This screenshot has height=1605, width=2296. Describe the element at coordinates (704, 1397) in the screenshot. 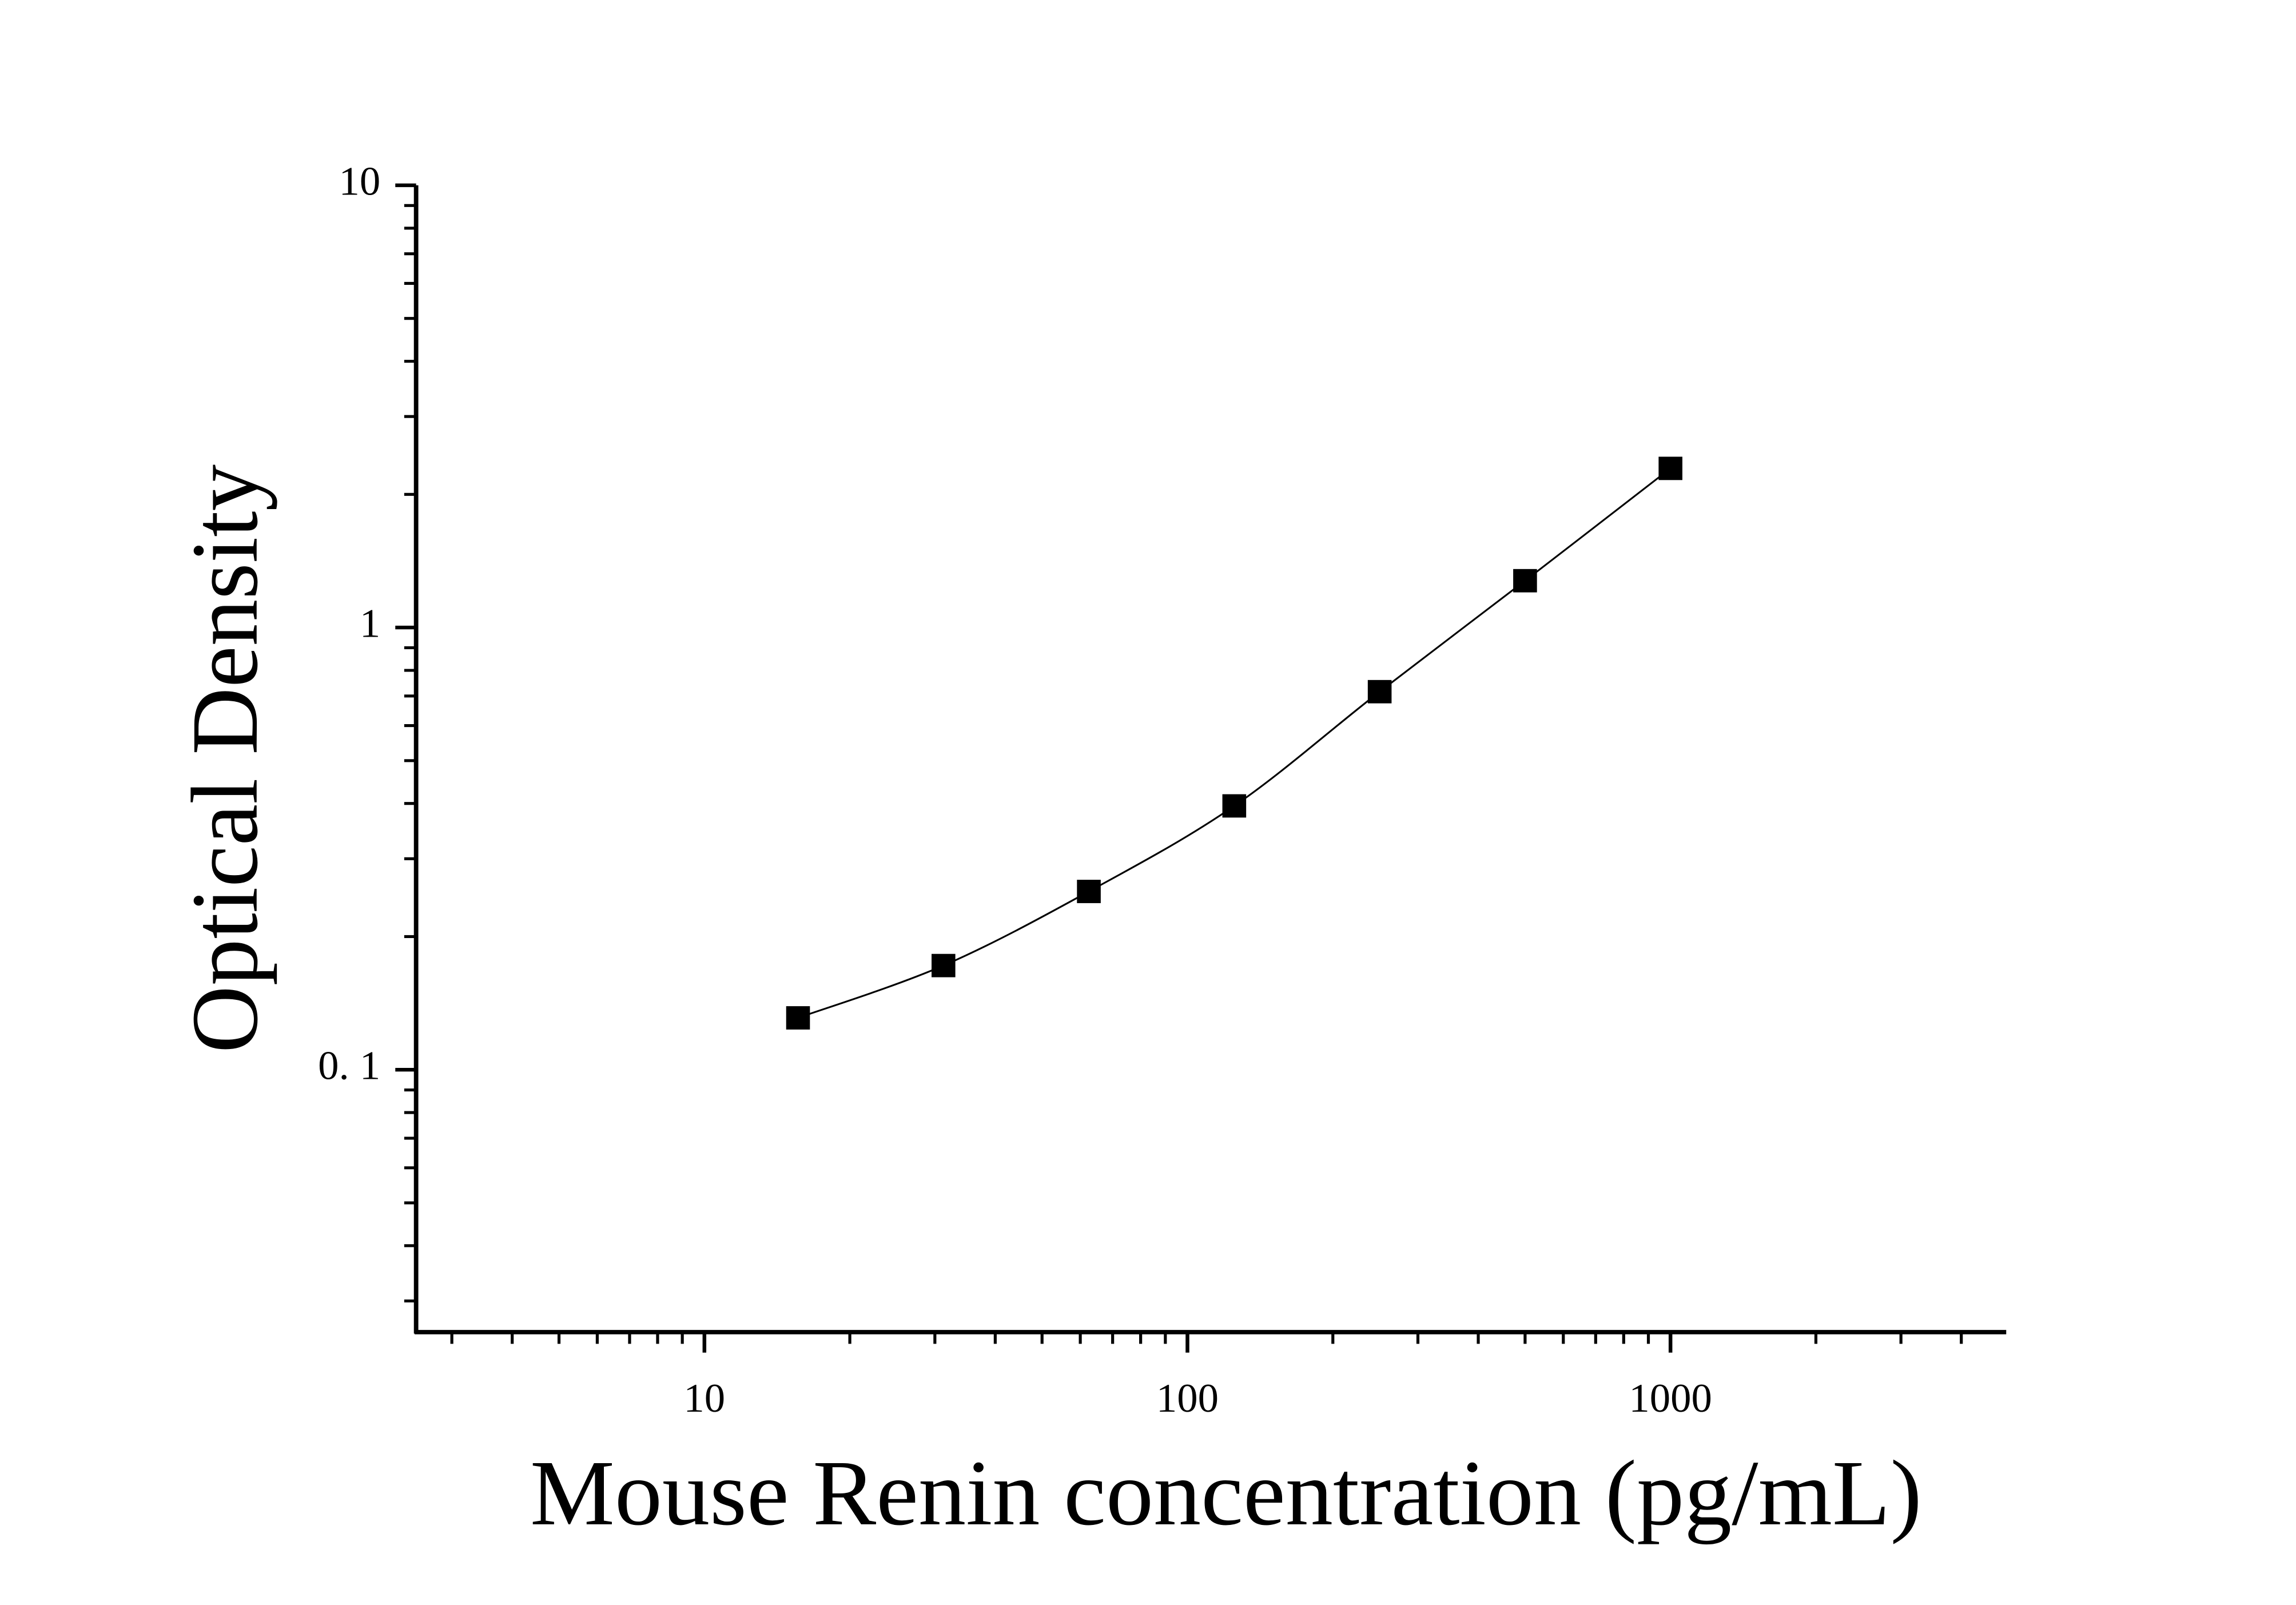

I see `x-tick-label: 10` at that location.